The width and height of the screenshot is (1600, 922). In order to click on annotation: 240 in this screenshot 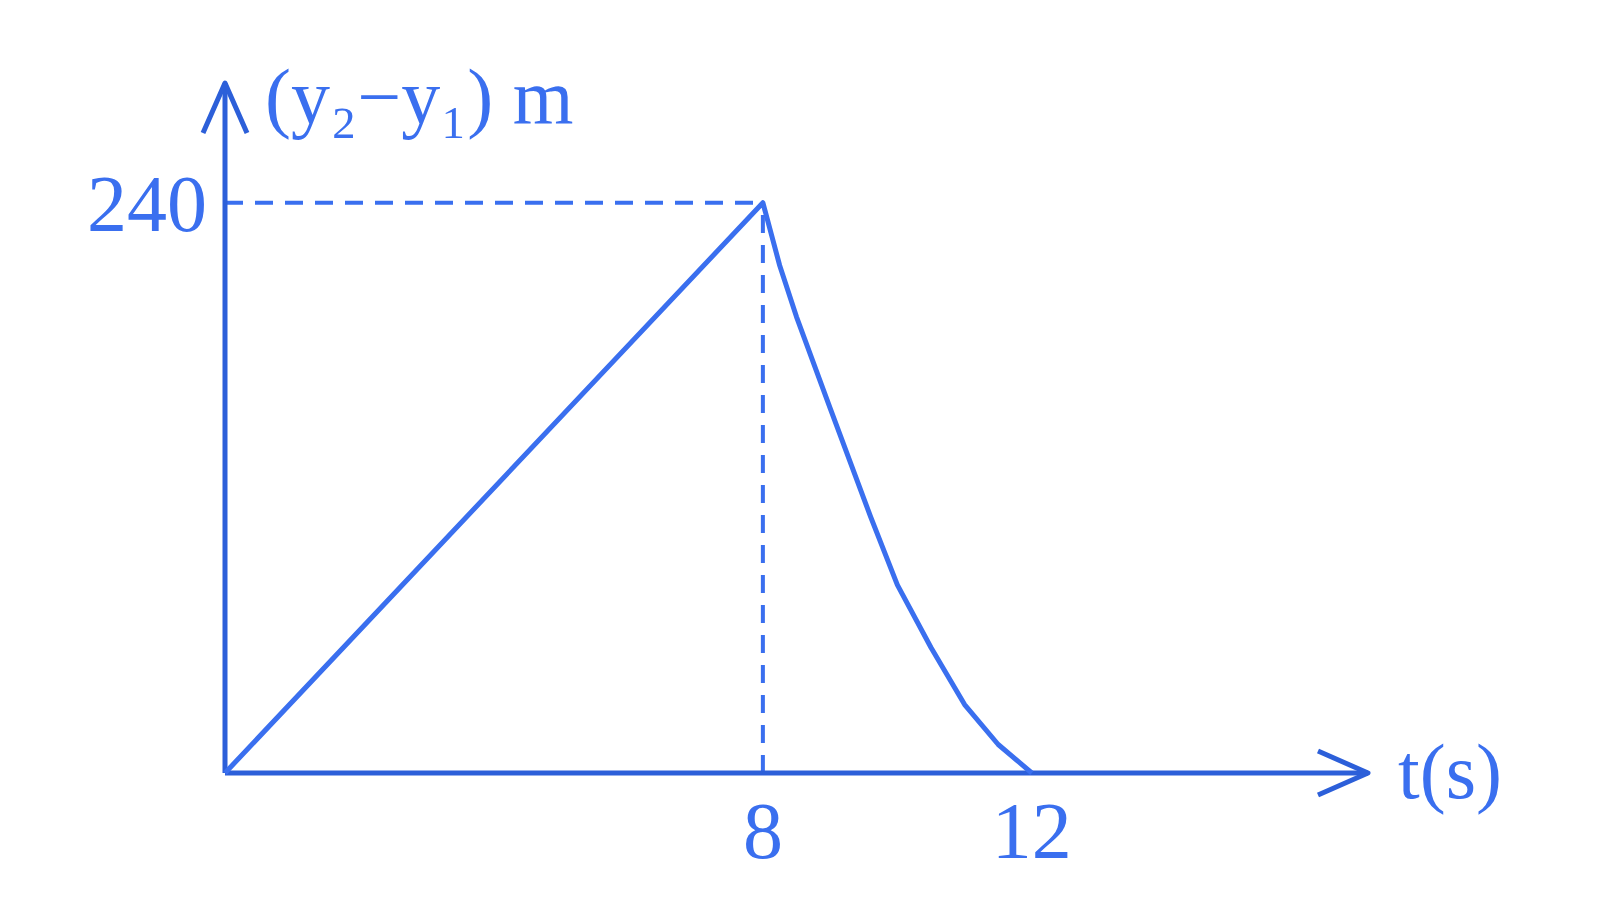, I will do `click(147, 203)`.